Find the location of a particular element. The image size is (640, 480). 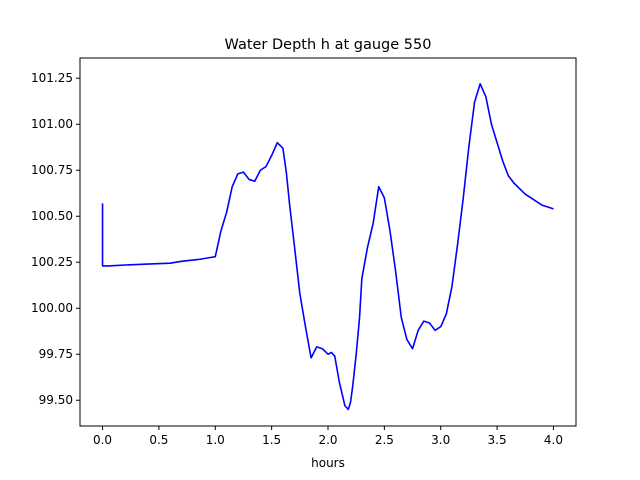

x-tick-label: 4.0 is located at coordinates (553, 440).